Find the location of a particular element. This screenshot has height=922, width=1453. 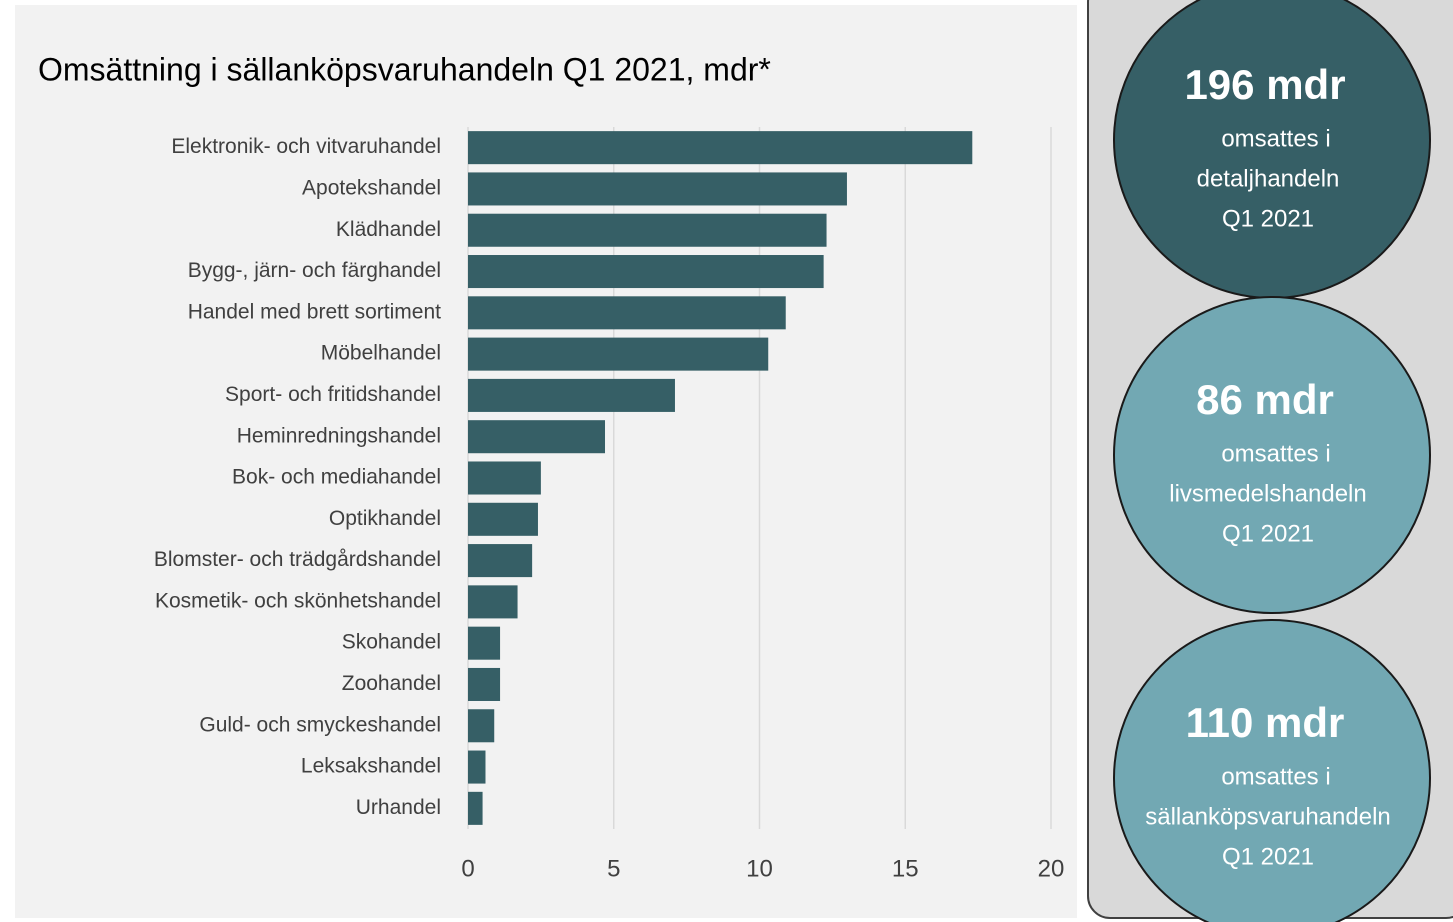

x-tick-label: 0 is located at coordinates (467, 868).